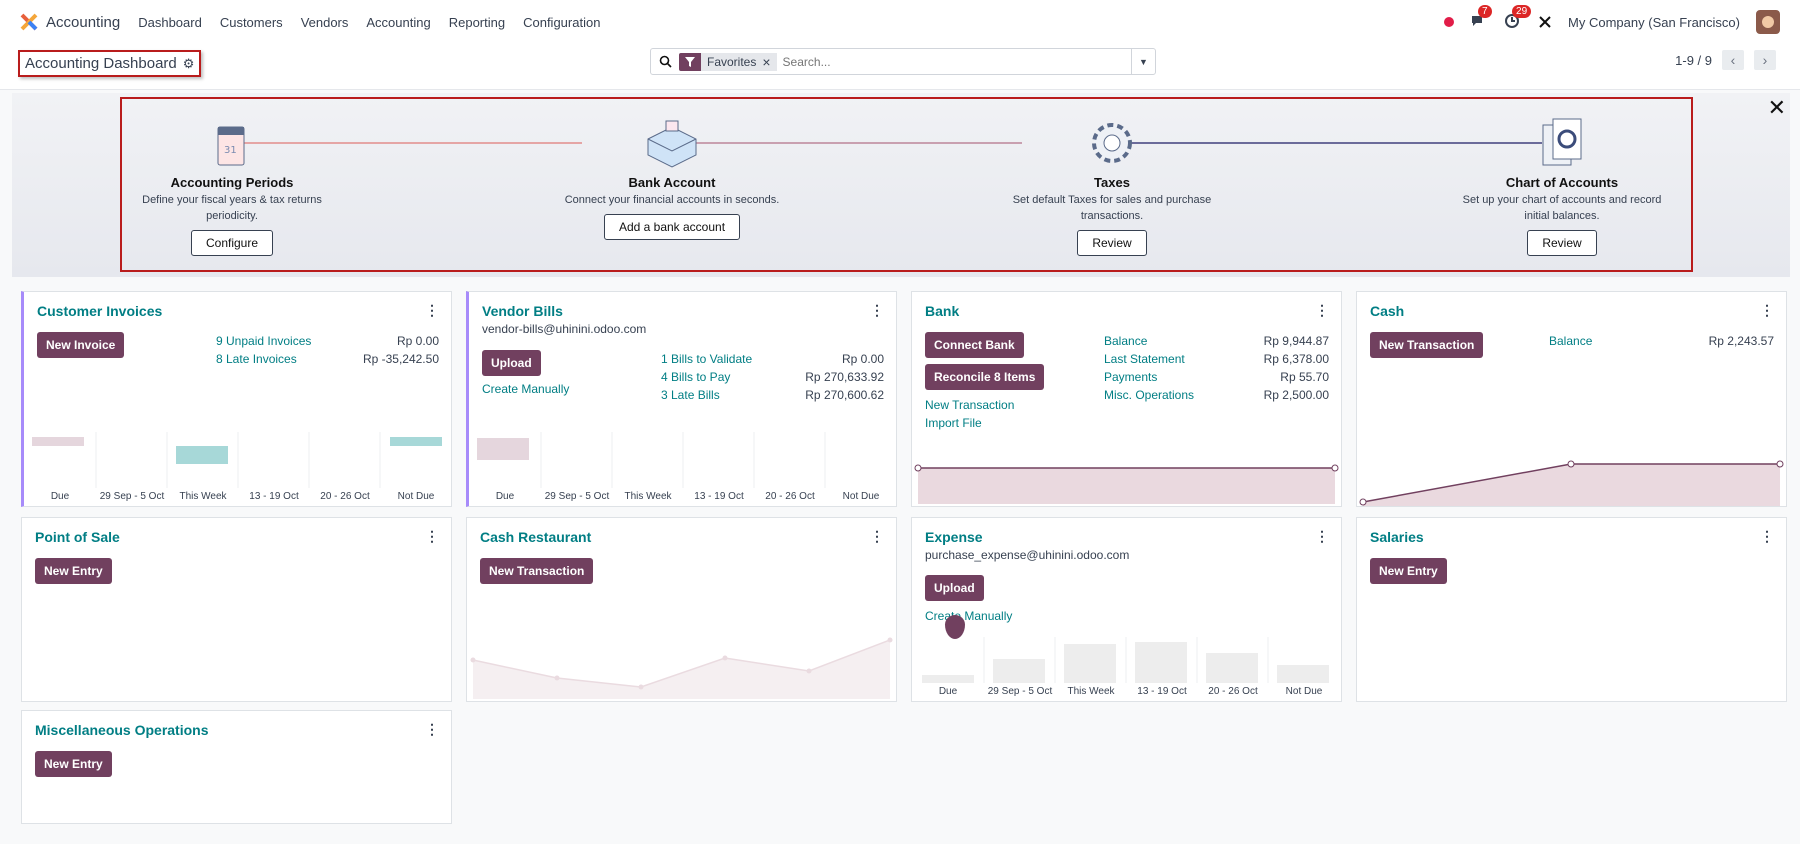  I want to click on chart-review-button: Review, so click(1562, 243).